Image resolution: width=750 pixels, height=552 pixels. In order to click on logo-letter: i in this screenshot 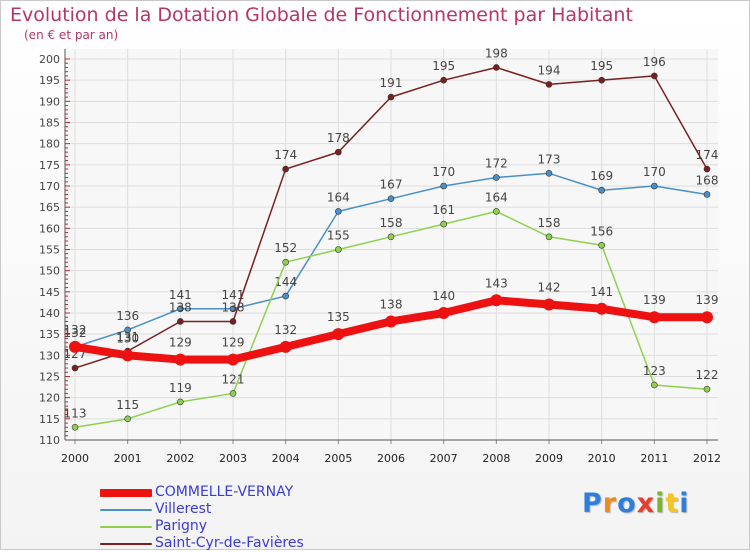, I will do `click(660, 503)`.